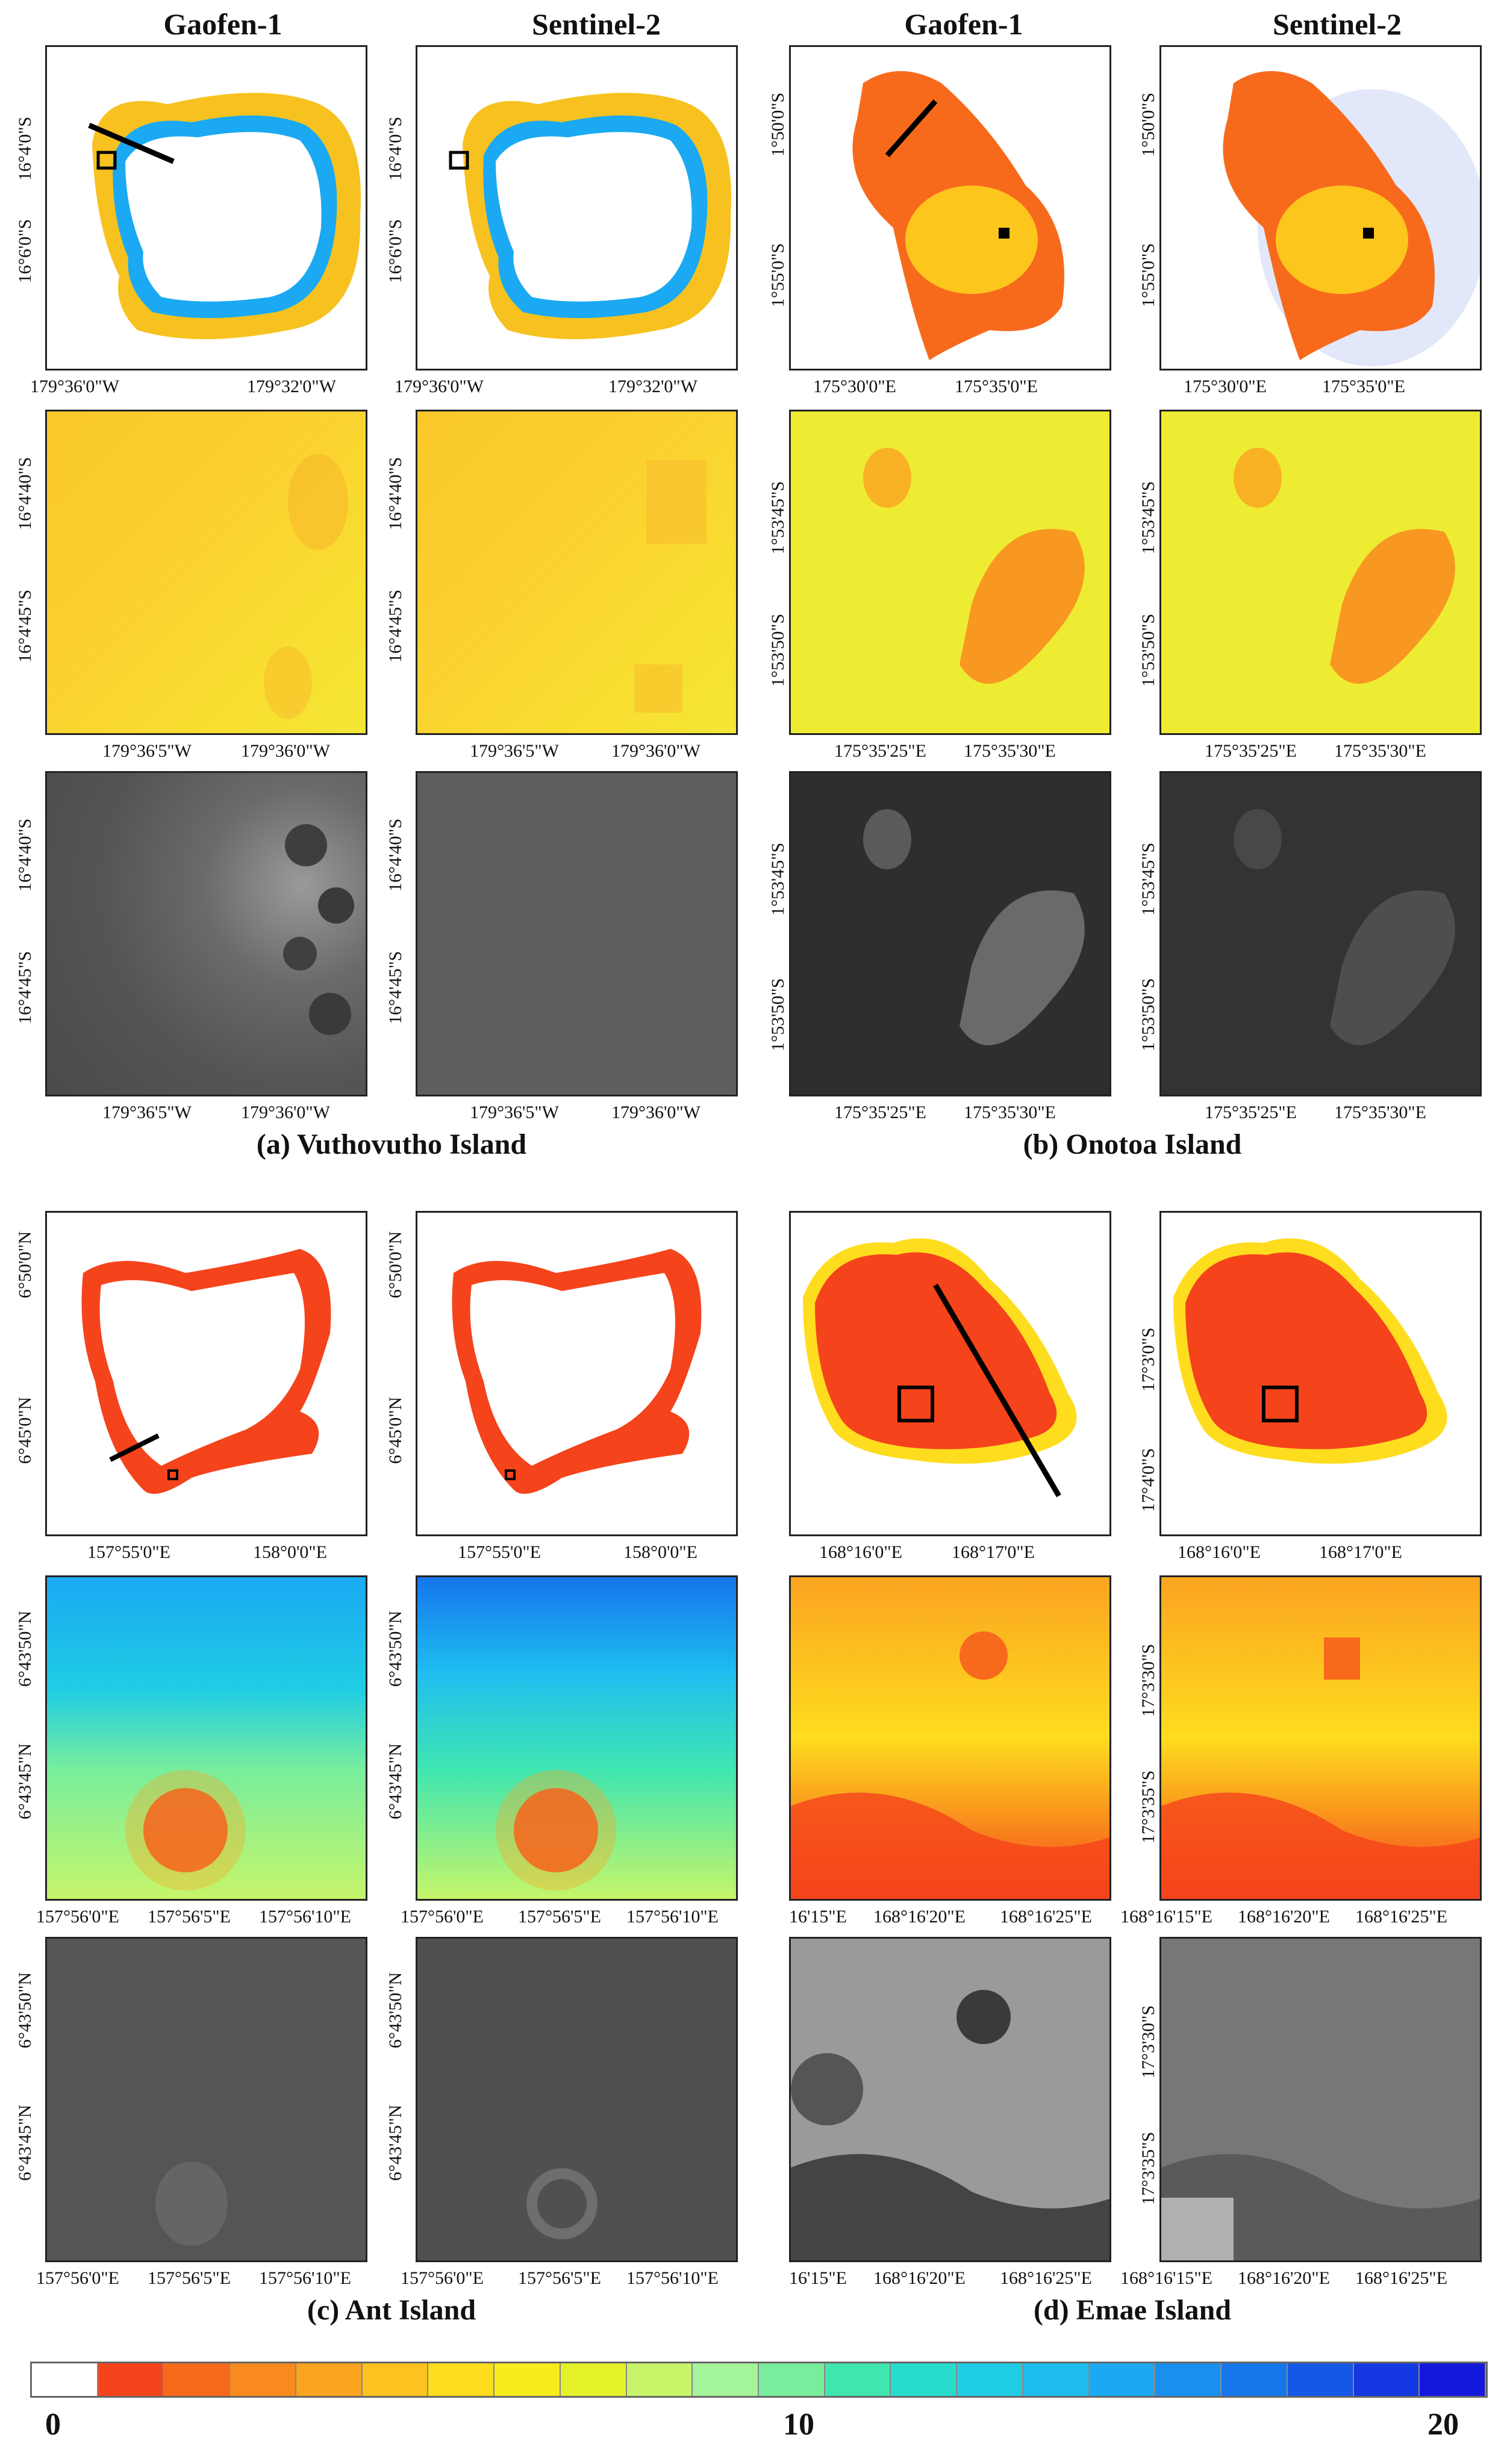 The height and width of the screenshot is (2464, 1507). What do you see at coordinates (206, 1738) in the screenshot?
I see `map-c-gaofen-zoom` at bounding box center [206, 1738].